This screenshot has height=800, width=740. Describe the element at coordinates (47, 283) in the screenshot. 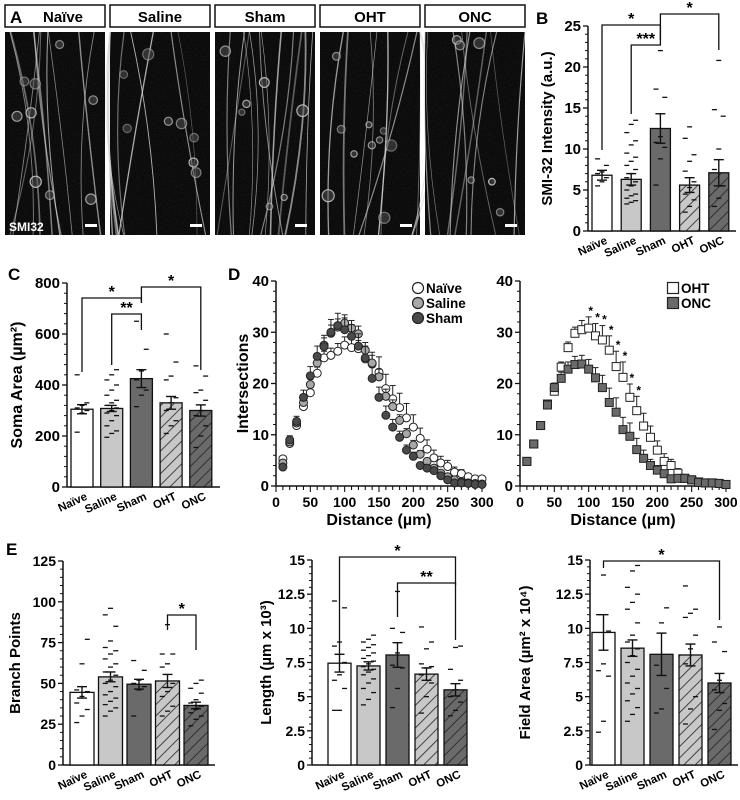

I see `y-tick-label: 800` at that location.